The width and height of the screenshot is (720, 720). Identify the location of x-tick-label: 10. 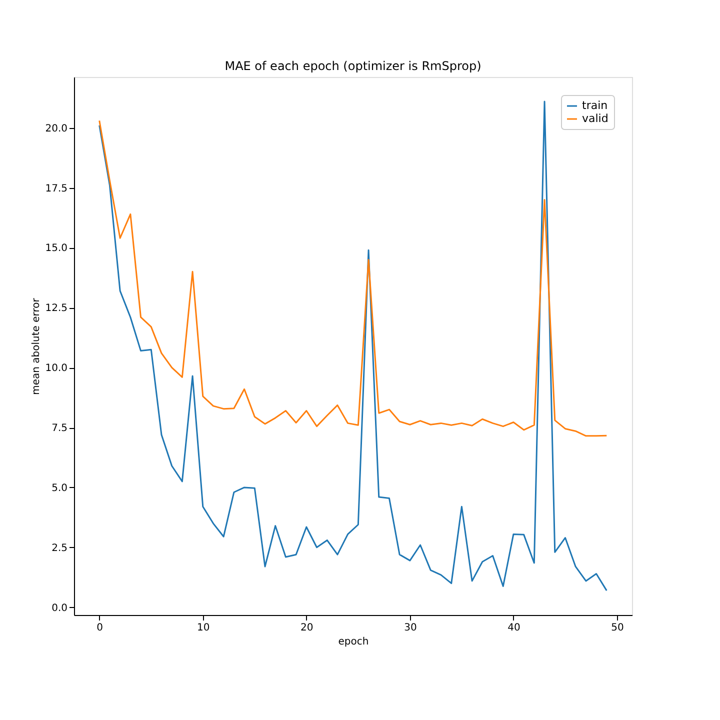
(203, 628).